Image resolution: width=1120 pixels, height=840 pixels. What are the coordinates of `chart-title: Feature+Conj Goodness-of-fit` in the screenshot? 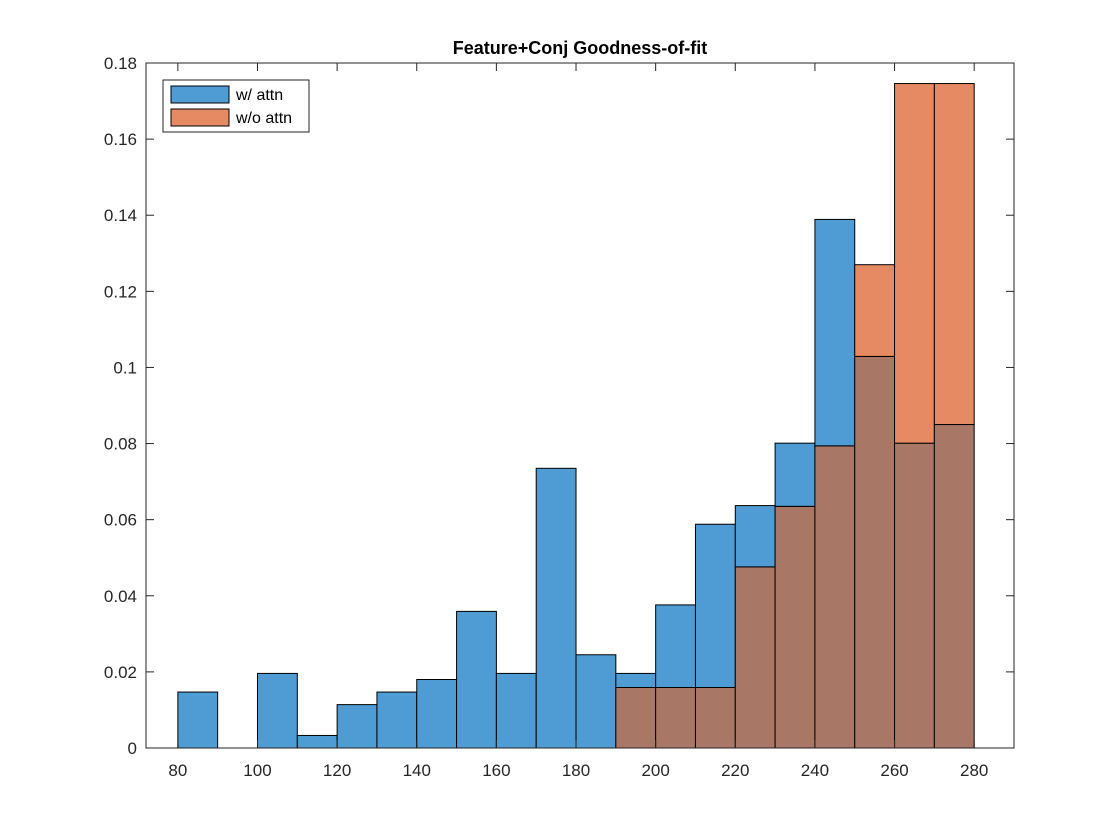 It's located at (580, 48).